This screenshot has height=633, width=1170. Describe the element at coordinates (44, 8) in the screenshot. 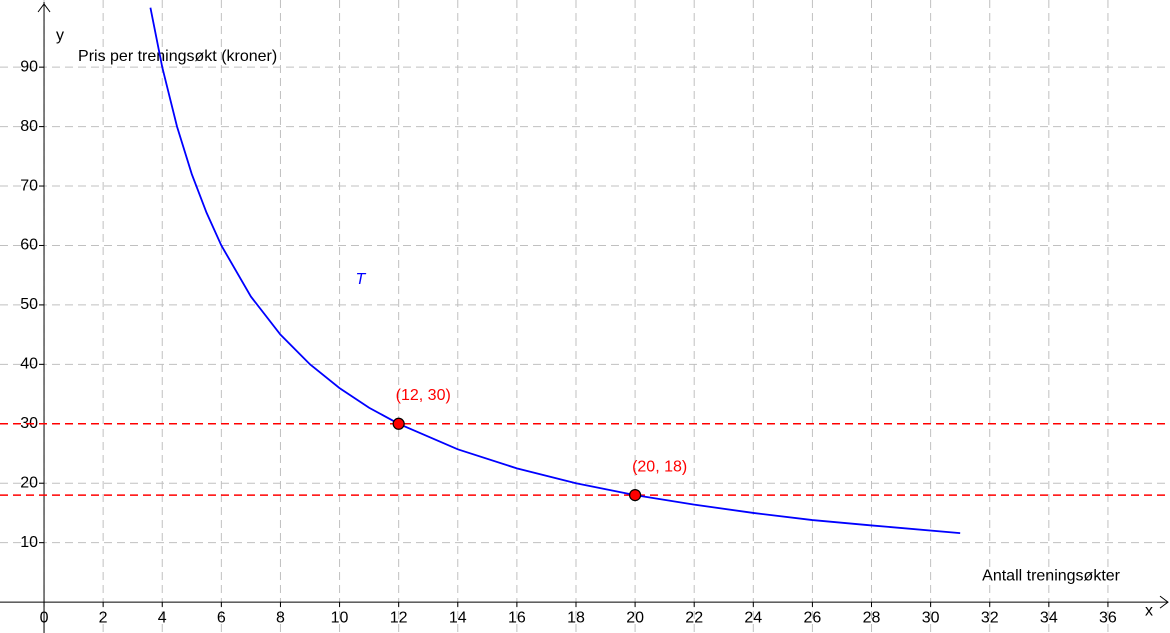

I see `y-axis-arrow` at that location.